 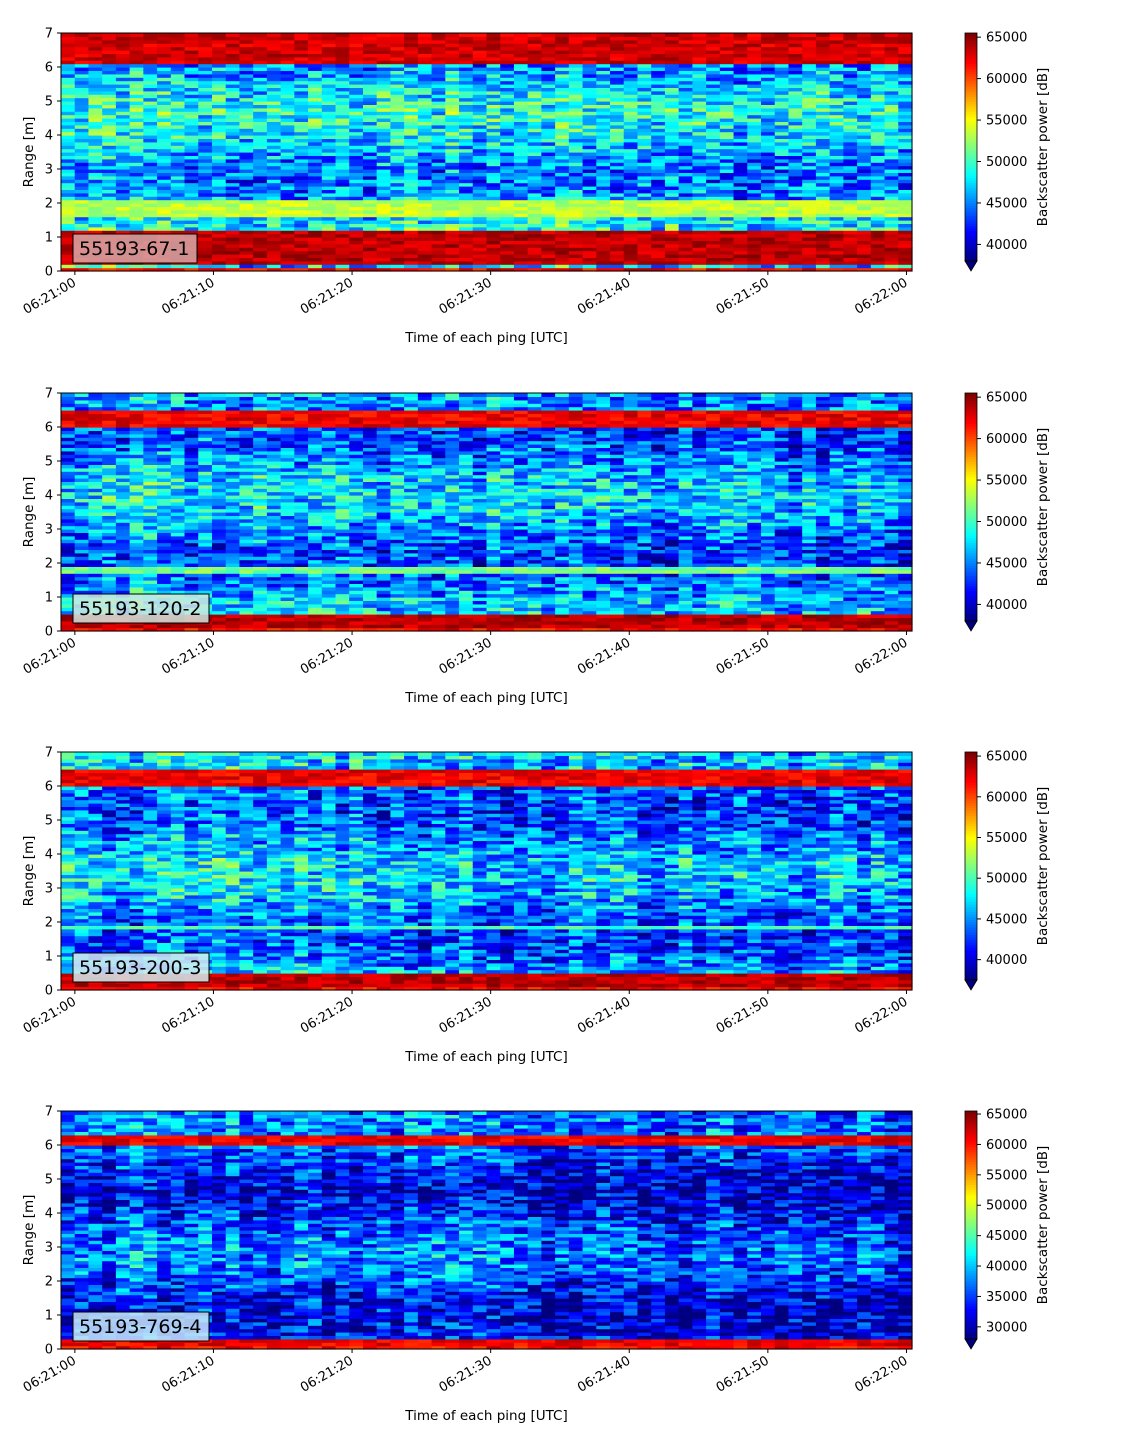 I want to click on x-tick-label: 06:21:40, so click(x=604, y=296).